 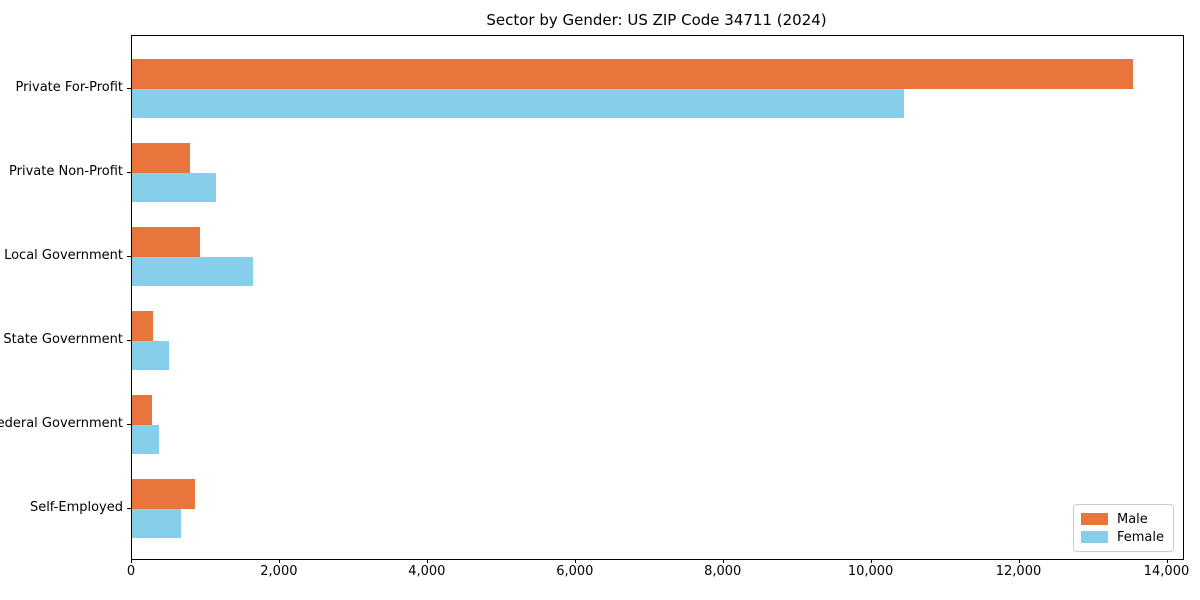 I want to click on x-tick-label: 12,000, so click(x=1018, y=571).